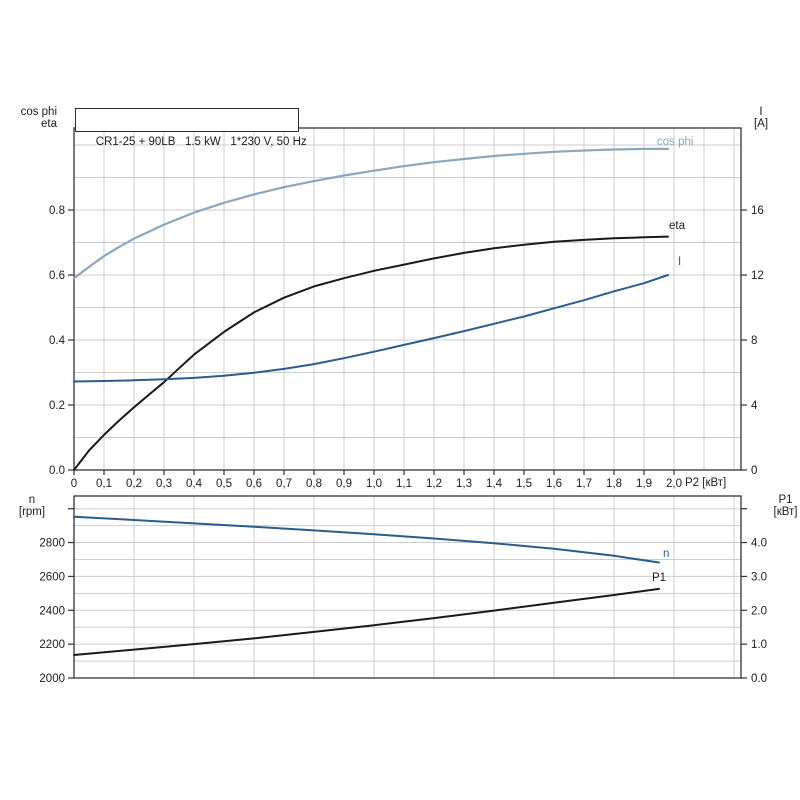  I want to click on y-left-tick-label: 2800, so click(52, 544).